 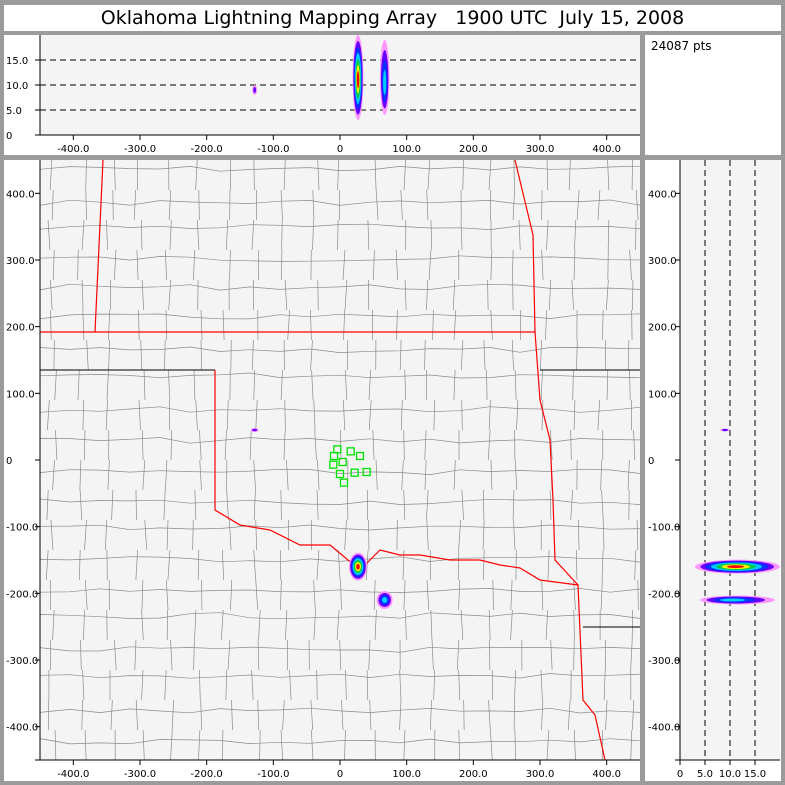 I want to click on x-tick-label: 10.0, so click(x=730, y=774).